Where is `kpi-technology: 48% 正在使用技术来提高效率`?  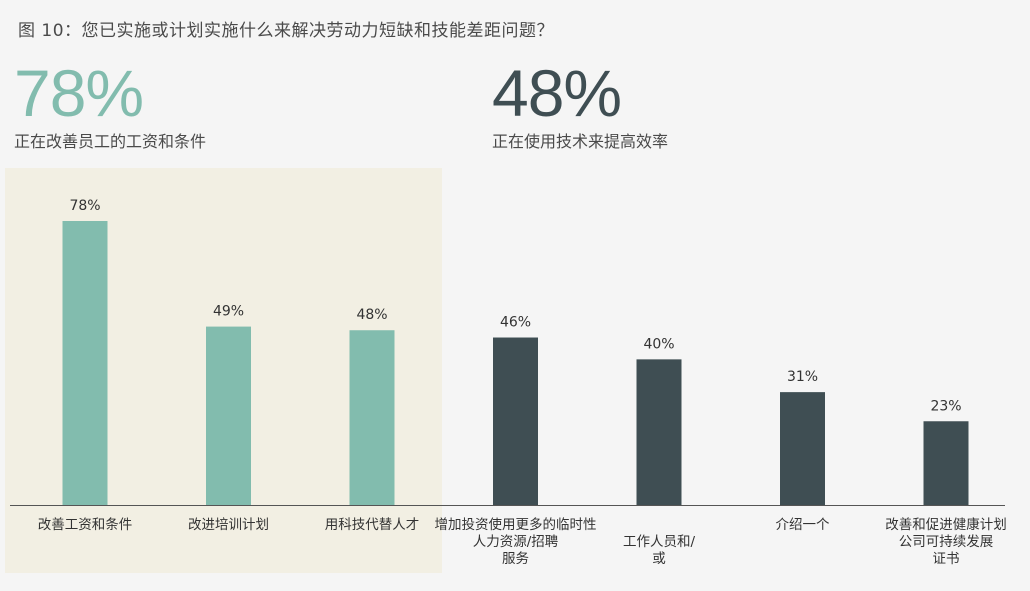
kpi-technology: 48% 正在使用技术来提高效率 is located at coordinates (580, 106).